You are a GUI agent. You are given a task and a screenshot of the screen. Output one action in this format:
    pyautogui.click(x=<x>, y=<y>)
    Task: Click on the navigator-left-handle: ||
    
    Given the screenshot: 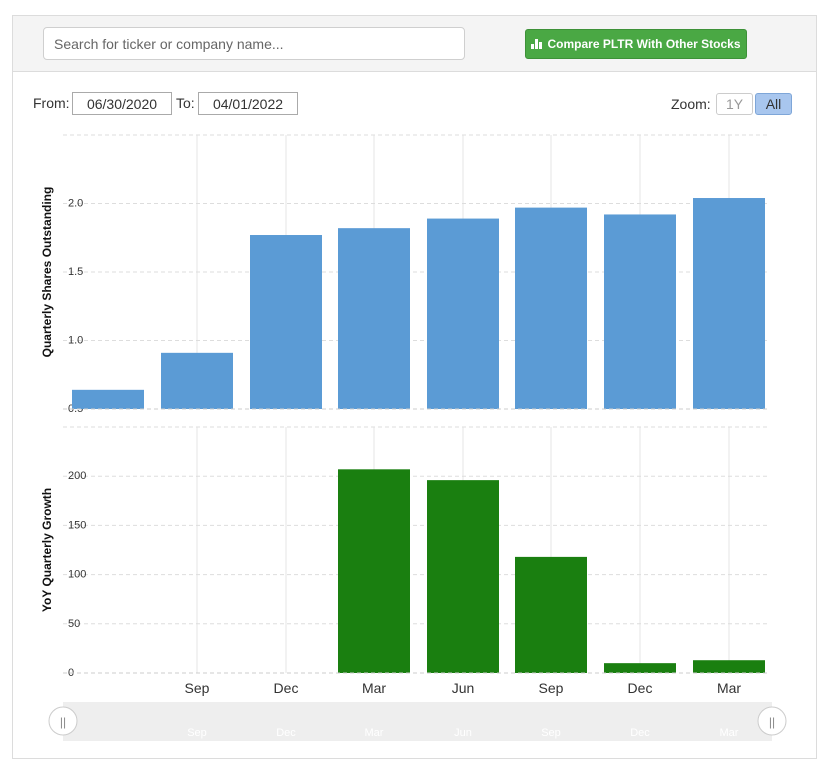 What is the action you would take?
    pyautogui.click(x=63, y=721)
    